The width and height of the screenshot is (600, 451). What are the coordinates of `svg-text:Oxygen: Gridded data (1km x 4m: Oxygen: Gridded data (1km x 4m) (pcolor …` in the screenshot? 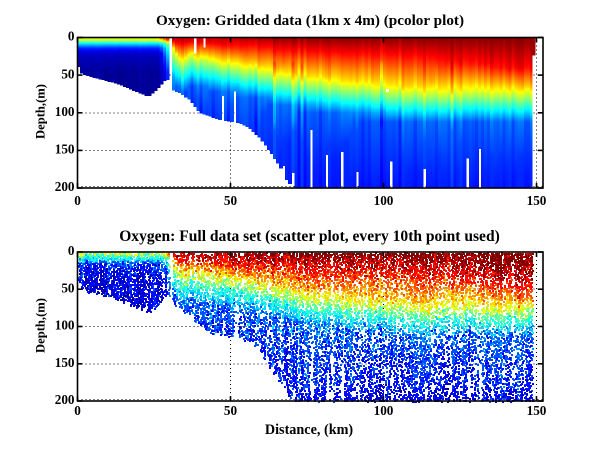 It's located at (310, 20).